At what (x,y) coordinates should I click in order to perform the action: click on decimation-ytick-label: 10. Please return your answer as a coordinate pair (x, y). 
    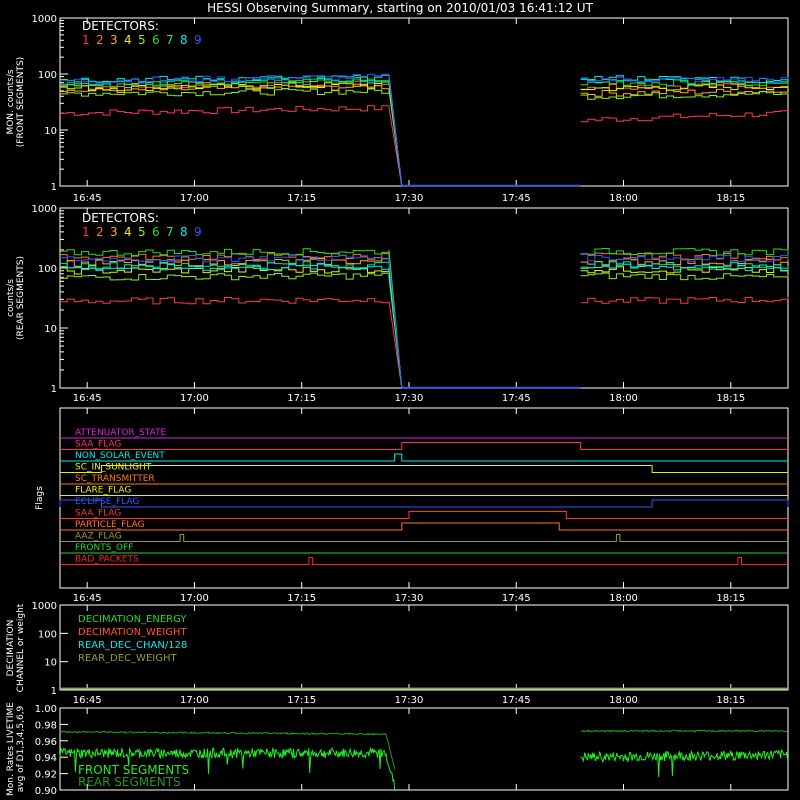
    Looking at the image, I should click on (50, 663).